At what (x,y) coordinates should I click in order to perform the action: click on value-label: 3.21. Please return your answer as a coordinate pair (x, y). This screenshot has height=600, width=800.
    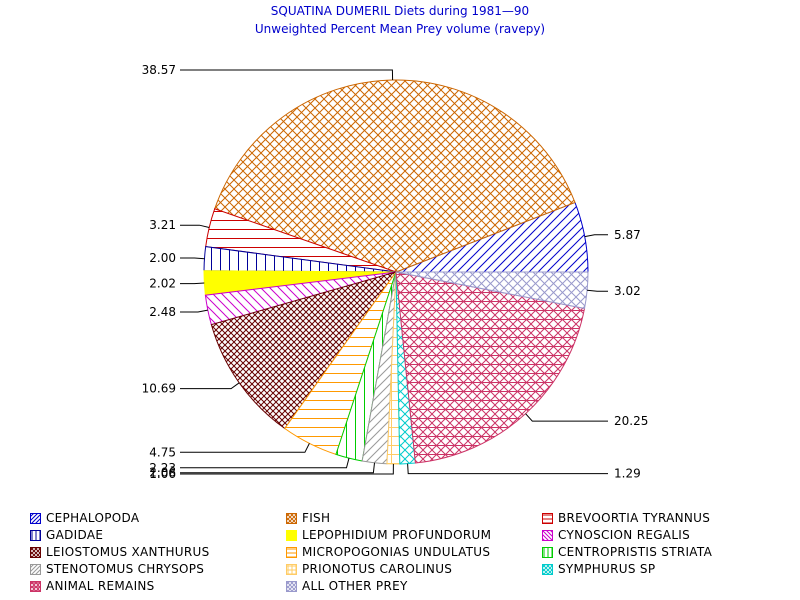
    Looking at the image, I should click on (162, 225).